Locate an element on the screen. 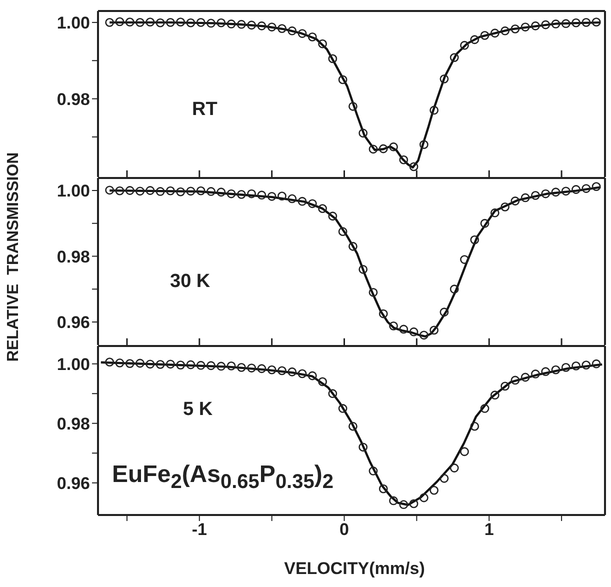 The width and height of the screenshot is (611, 587). x-tick-label: 1 is located at coordinates (489, 530).